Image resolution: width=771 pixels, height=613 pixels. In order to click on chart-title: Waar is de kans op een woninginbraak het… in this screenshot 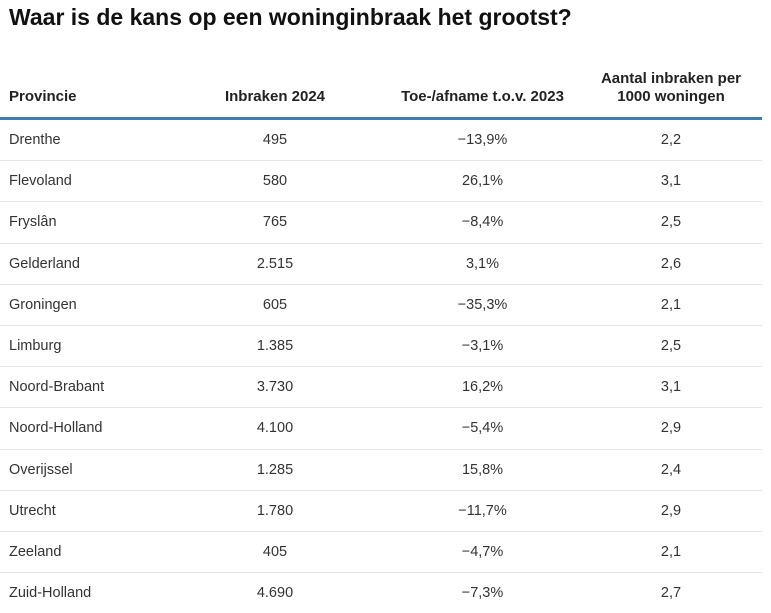, I will do `click(290, 17)`.